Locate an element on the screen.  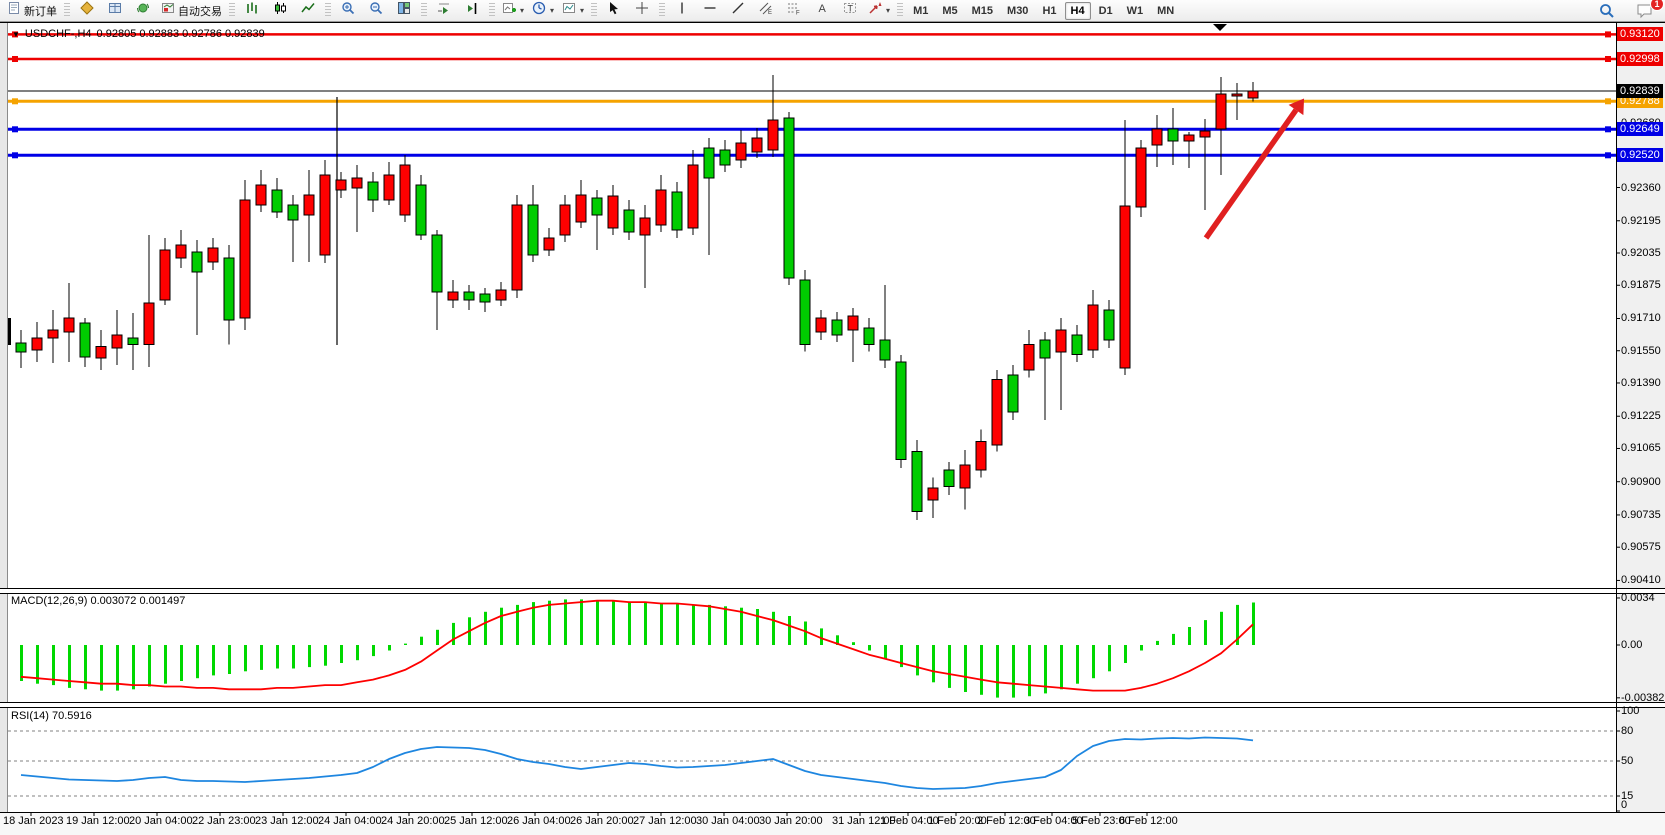
fibonacci-button: F is located at coordinates (794, 11).